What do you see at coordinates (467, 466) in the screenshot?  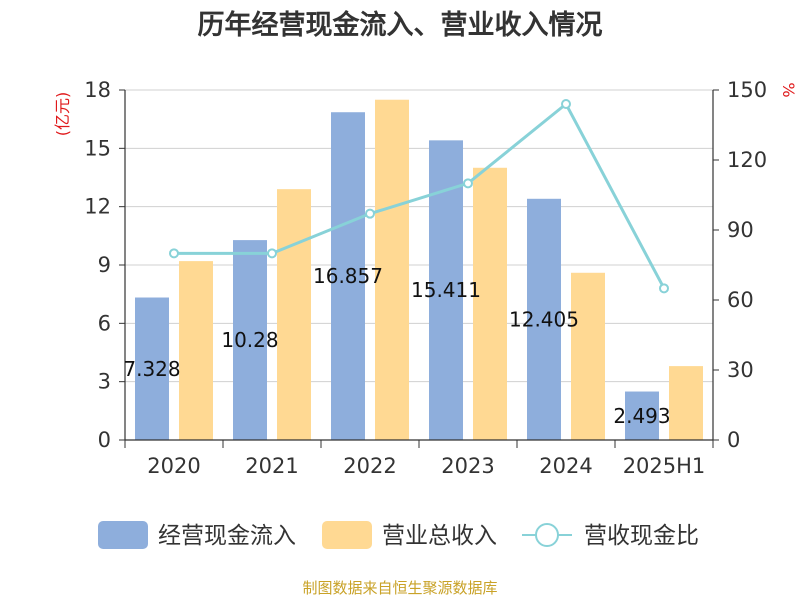 I see `x-tick-label: 2023` at bounding box center [467, 466].